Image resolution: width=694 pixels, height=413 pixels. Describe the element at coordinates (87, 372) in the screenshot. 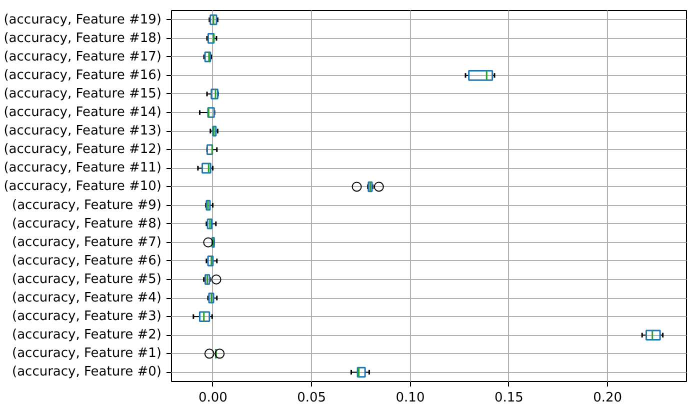

I see `y-tick-label: (accuracy, Feature #0)` at that location.